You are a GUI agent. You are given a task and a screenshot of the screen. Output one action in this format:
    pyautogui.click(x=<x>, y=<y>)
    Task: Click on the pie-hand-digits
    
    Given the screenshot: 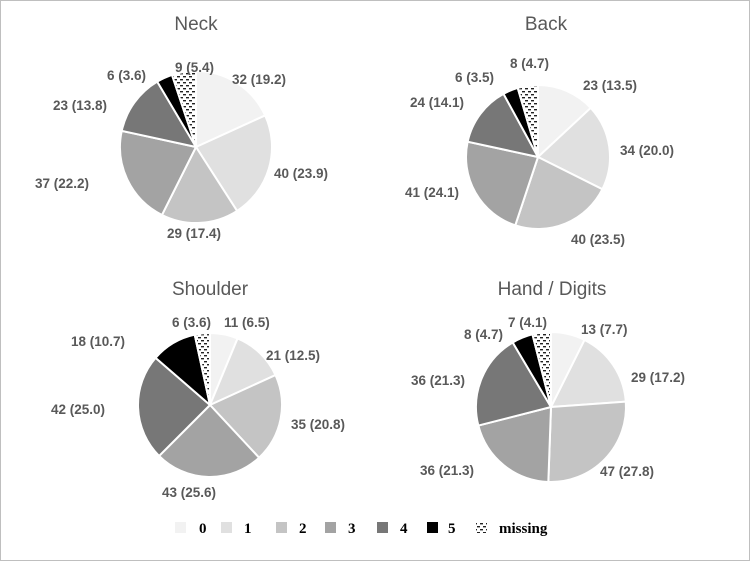 What is the action you would take?
    pyautogui.click(x=551, y=406)
    